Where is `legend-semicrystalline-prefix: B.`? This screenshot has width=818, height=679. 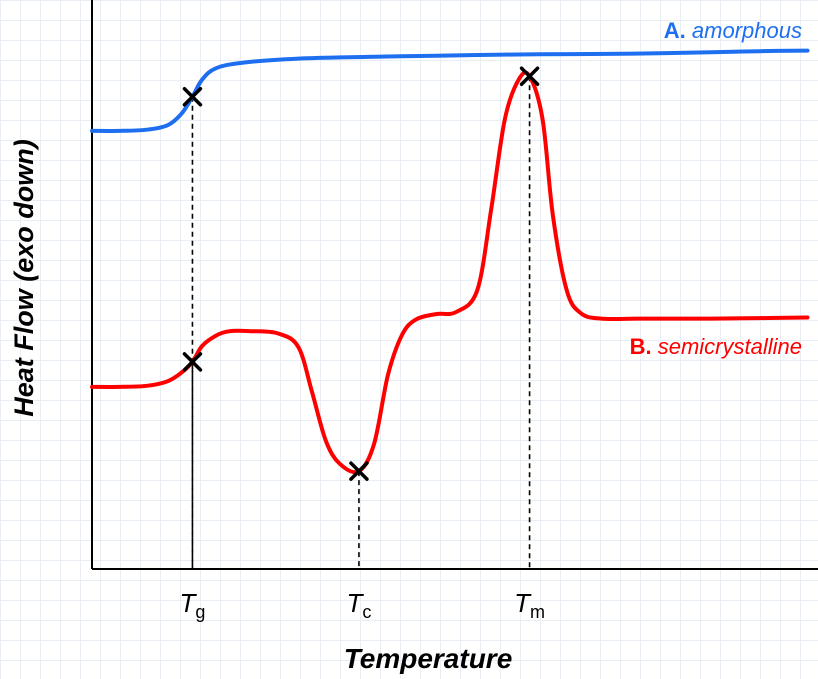
legend-semicrystalline-prefix: B. is located at coordinates (641, 346).